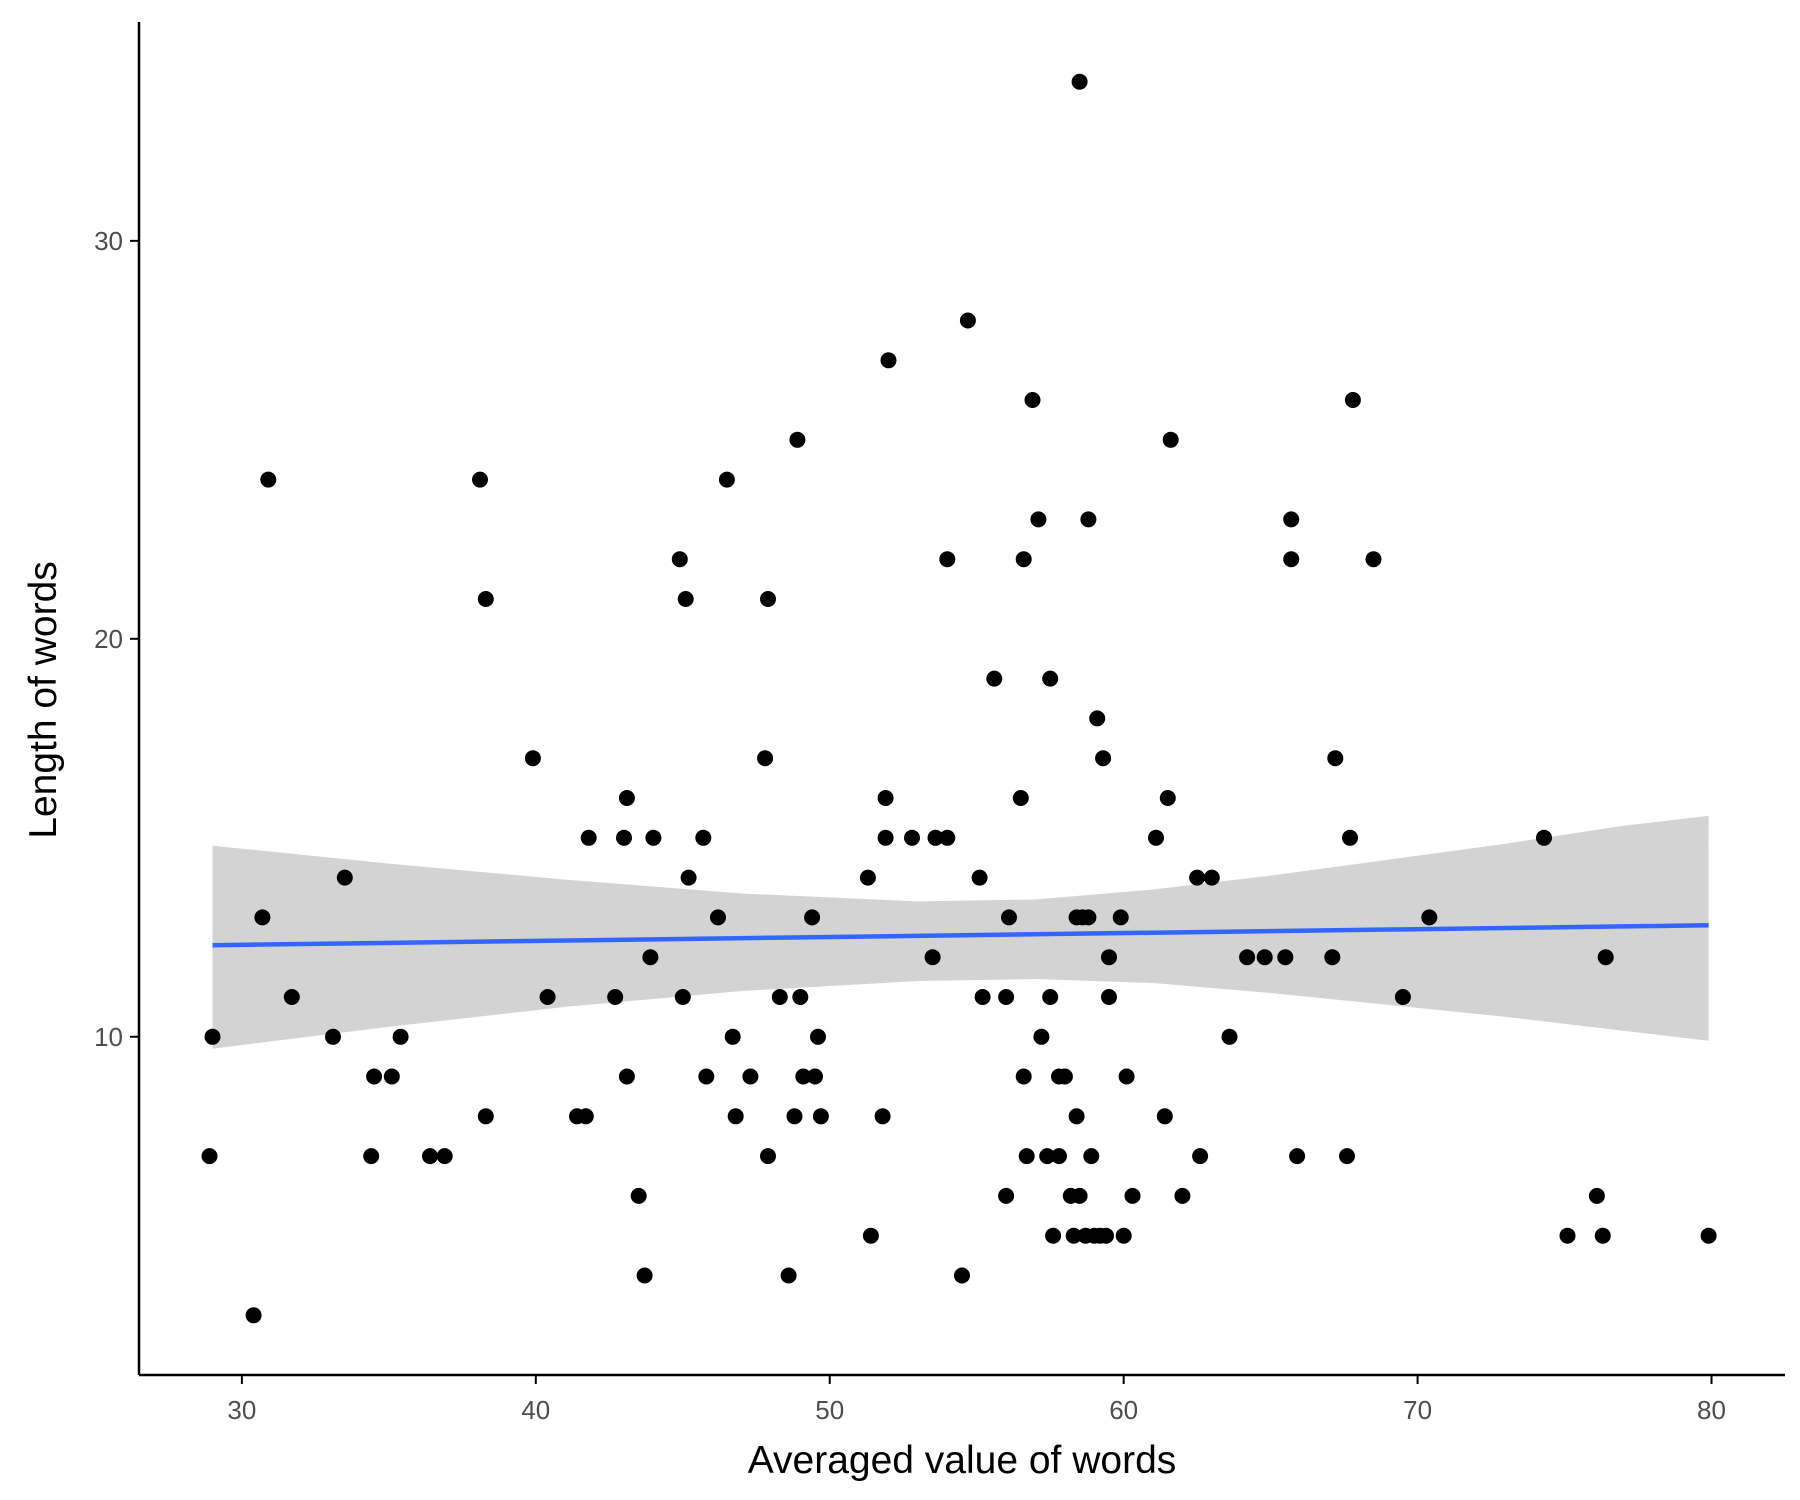  What do you see at coordinates (535, 1410) in the screenshot?
I see `x-tick-label: 40` at bounding box center [535, 1410].